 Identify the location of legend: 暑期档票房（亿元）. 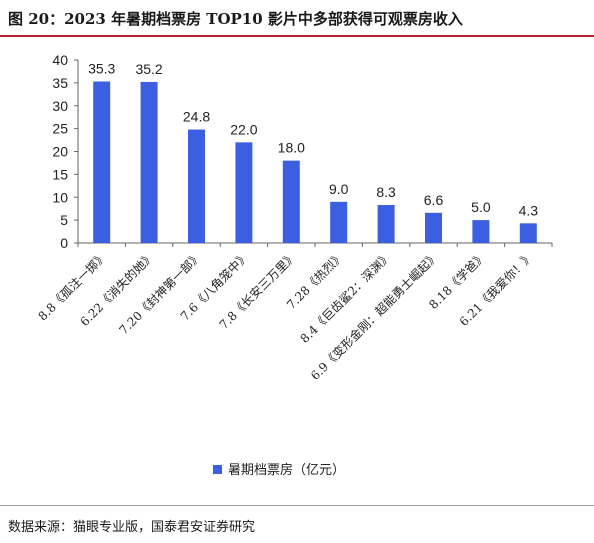
(279, 470).